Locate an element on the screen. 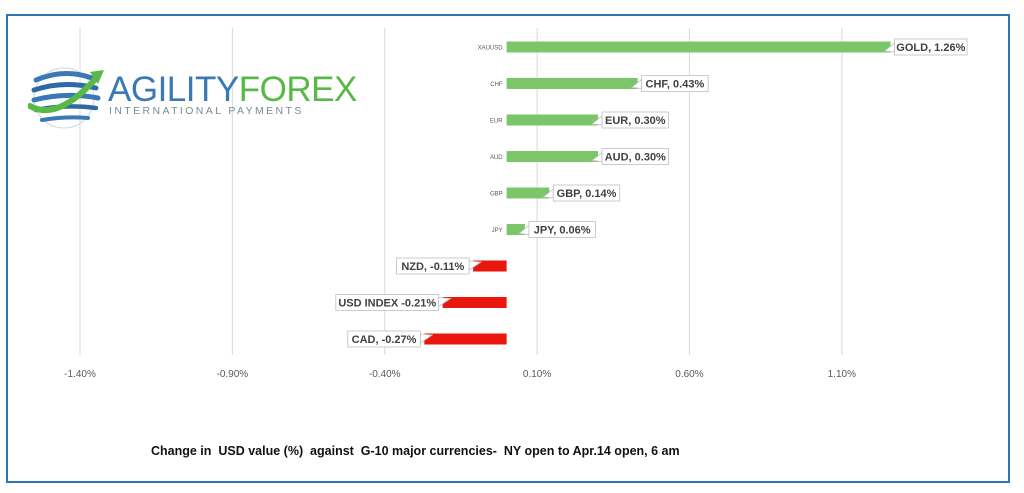 The height and width of the screenshot is (493, 1024). category-label: AUD is located at coordinates (496, 158).